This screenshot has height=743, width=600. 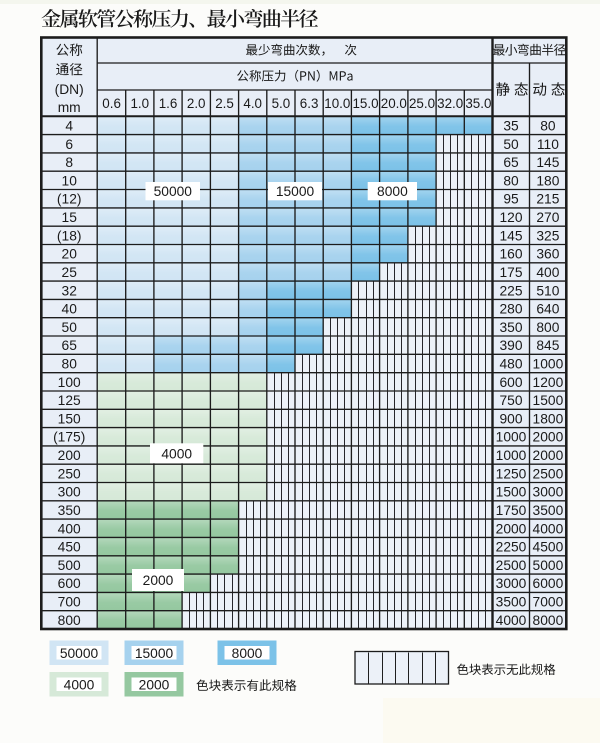 What do you see at coordinates (510, 364) in the screenshot?
I see `svg-text: 480` at bounding box center [510, 364].